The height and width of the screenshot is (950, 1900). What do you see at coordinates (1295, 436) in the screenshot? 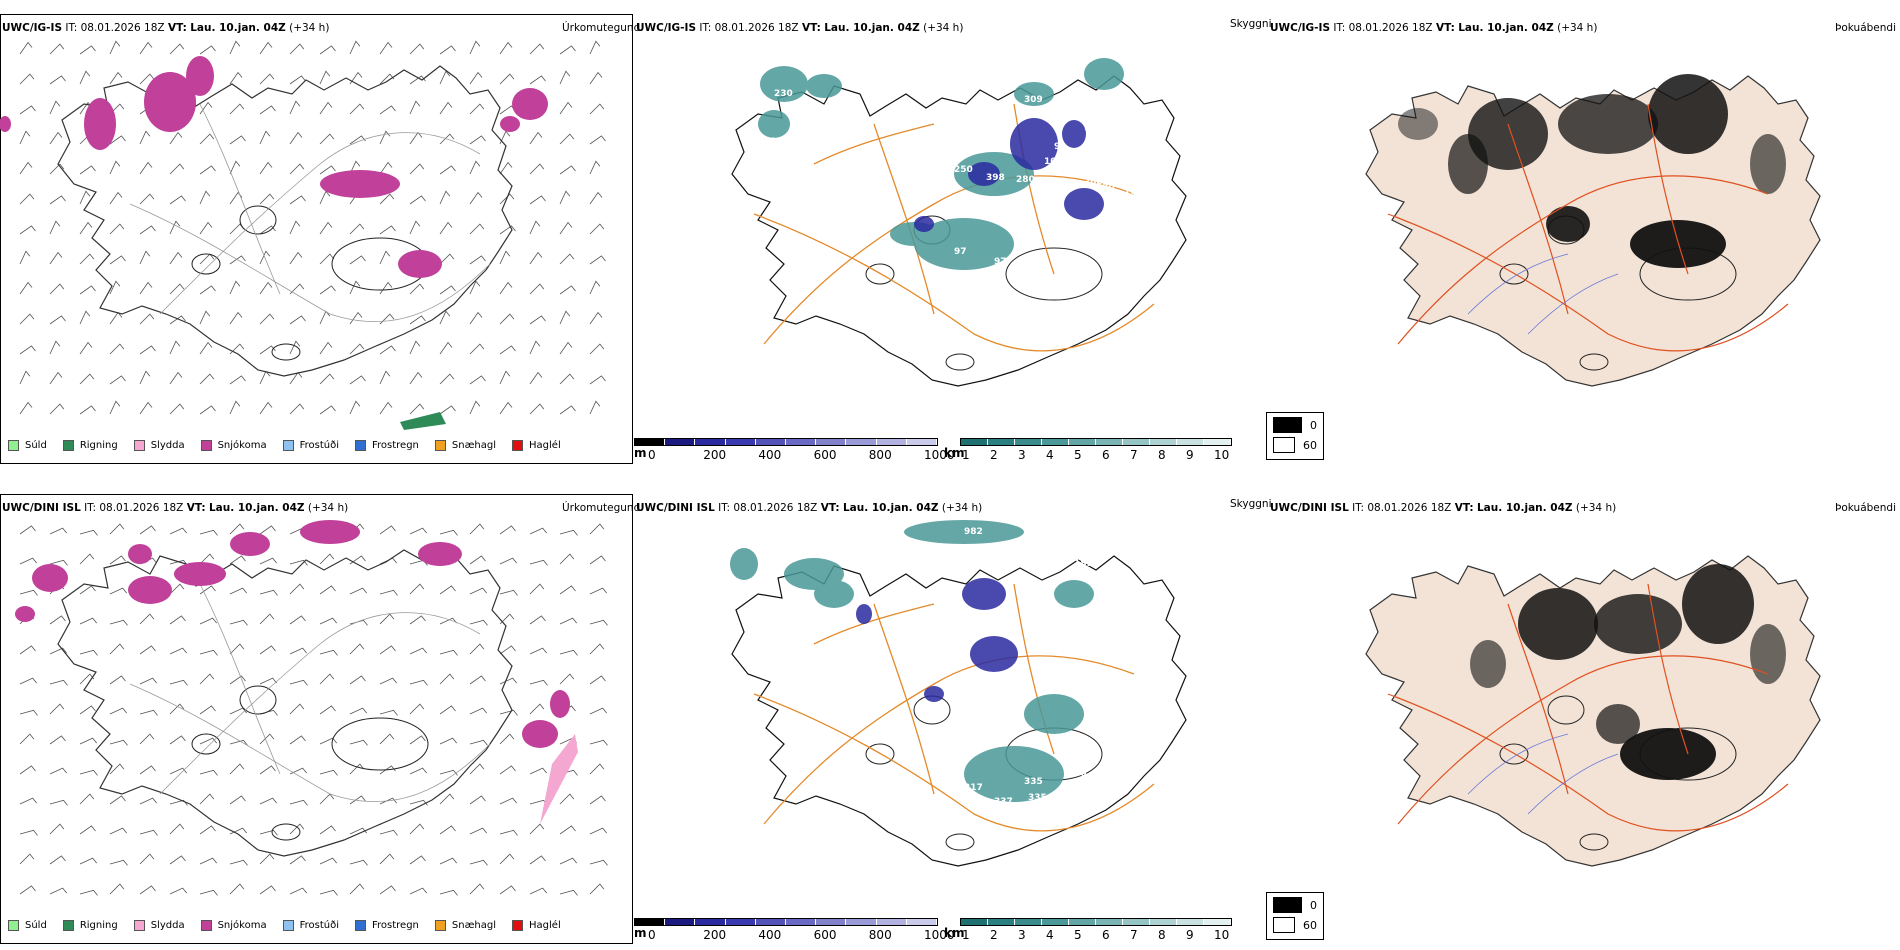
I see `fog-legend: 0 60` at bounding box center [1295, 436].